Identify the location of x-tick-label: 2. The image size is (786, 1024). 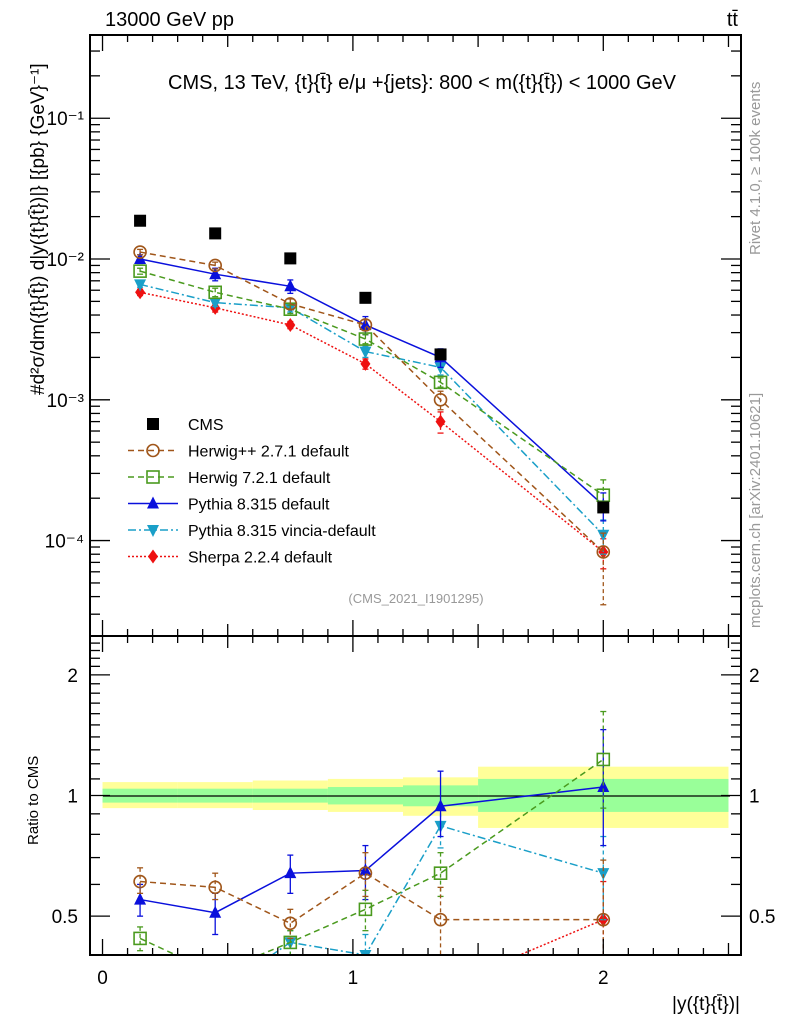
(603, 978).